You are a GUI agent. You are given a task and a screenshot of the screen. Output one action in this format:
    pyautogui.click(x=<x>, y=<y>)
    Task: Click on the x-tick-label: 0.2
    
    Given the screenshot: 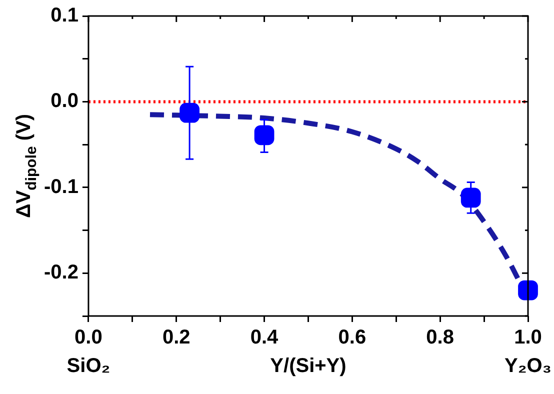 What is the action you would take?
    pyautogui.click(x=176, y=337)
    